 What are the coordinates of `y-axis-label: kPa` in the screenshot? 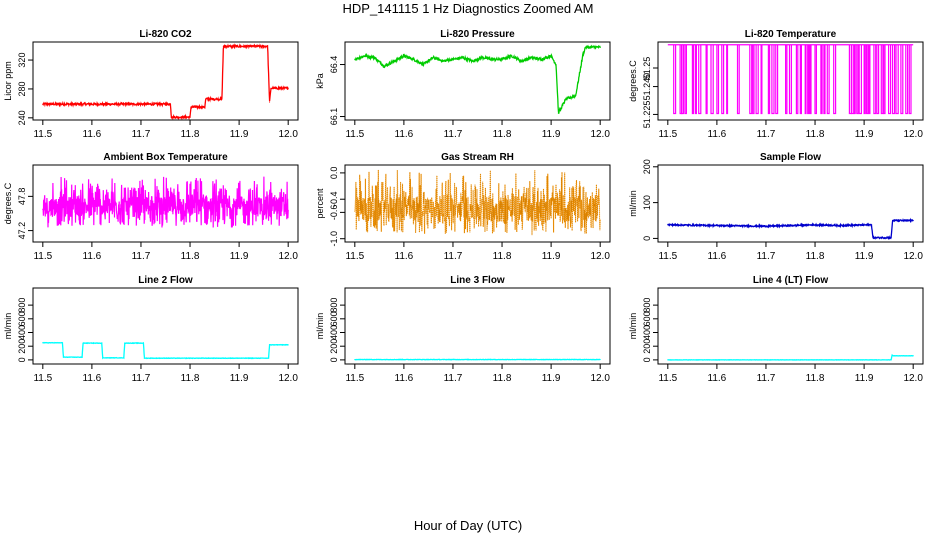 It's located at (320, 81).